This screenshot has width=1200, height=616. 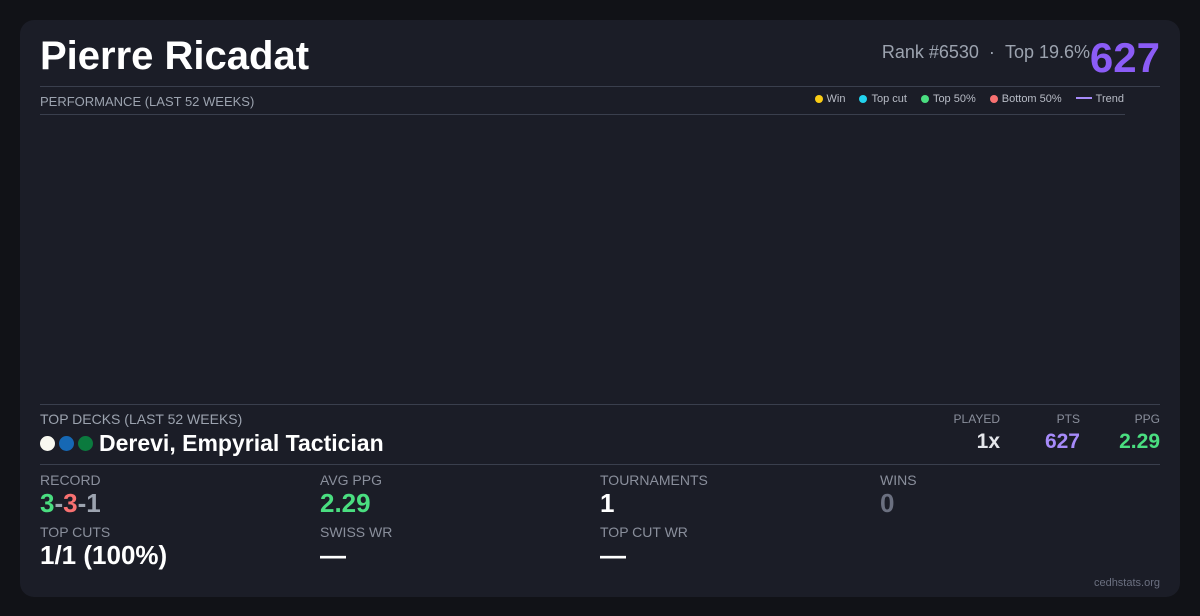 I want to click on ppg-header: PPG, so click(x=1147, y=419).